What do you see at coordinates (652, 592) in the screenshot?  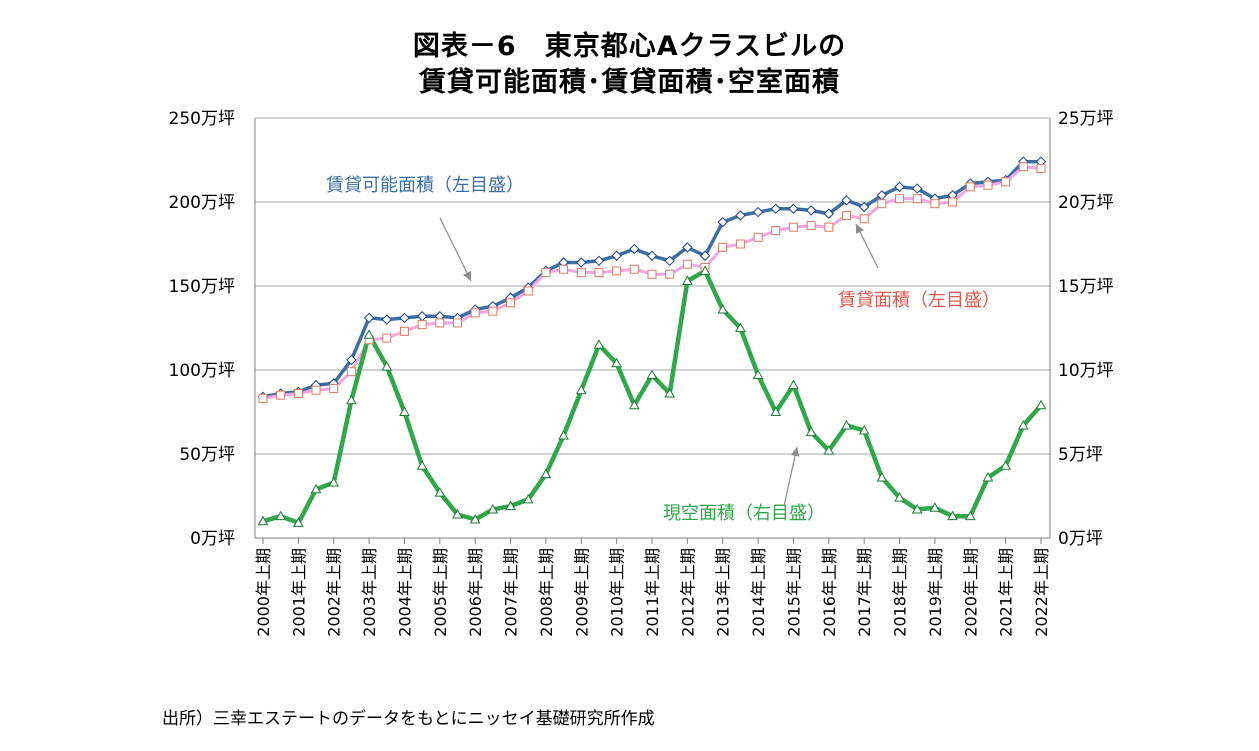 I see `x-tick-label: 2011年上期` at bounding box center [652, 592].